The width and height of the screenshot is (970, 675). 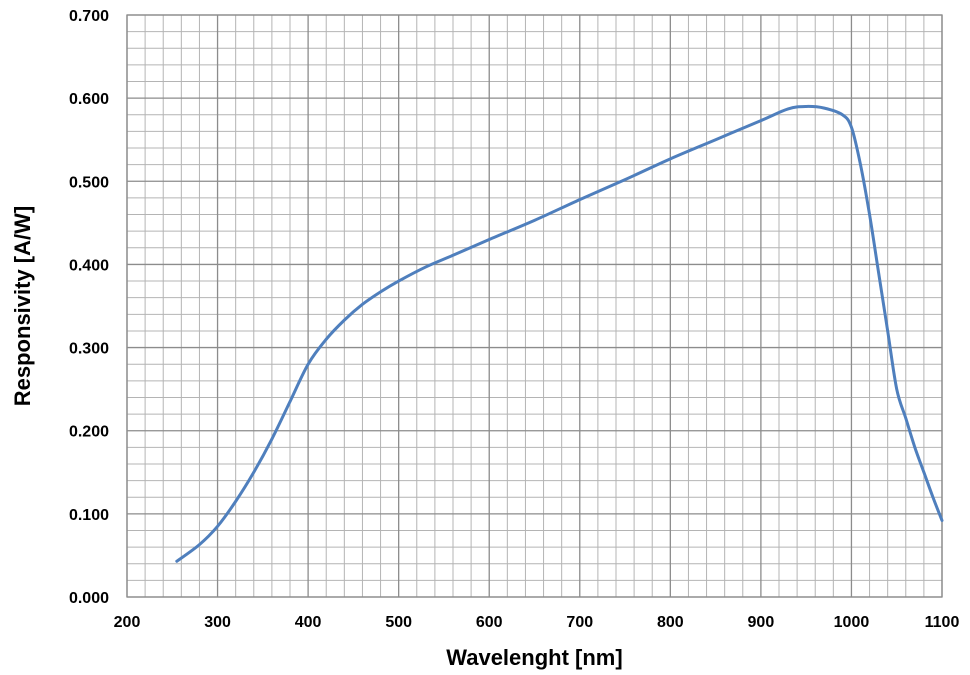 I want to click on y-tick-label: 0.200, so click(x=89, y=432).